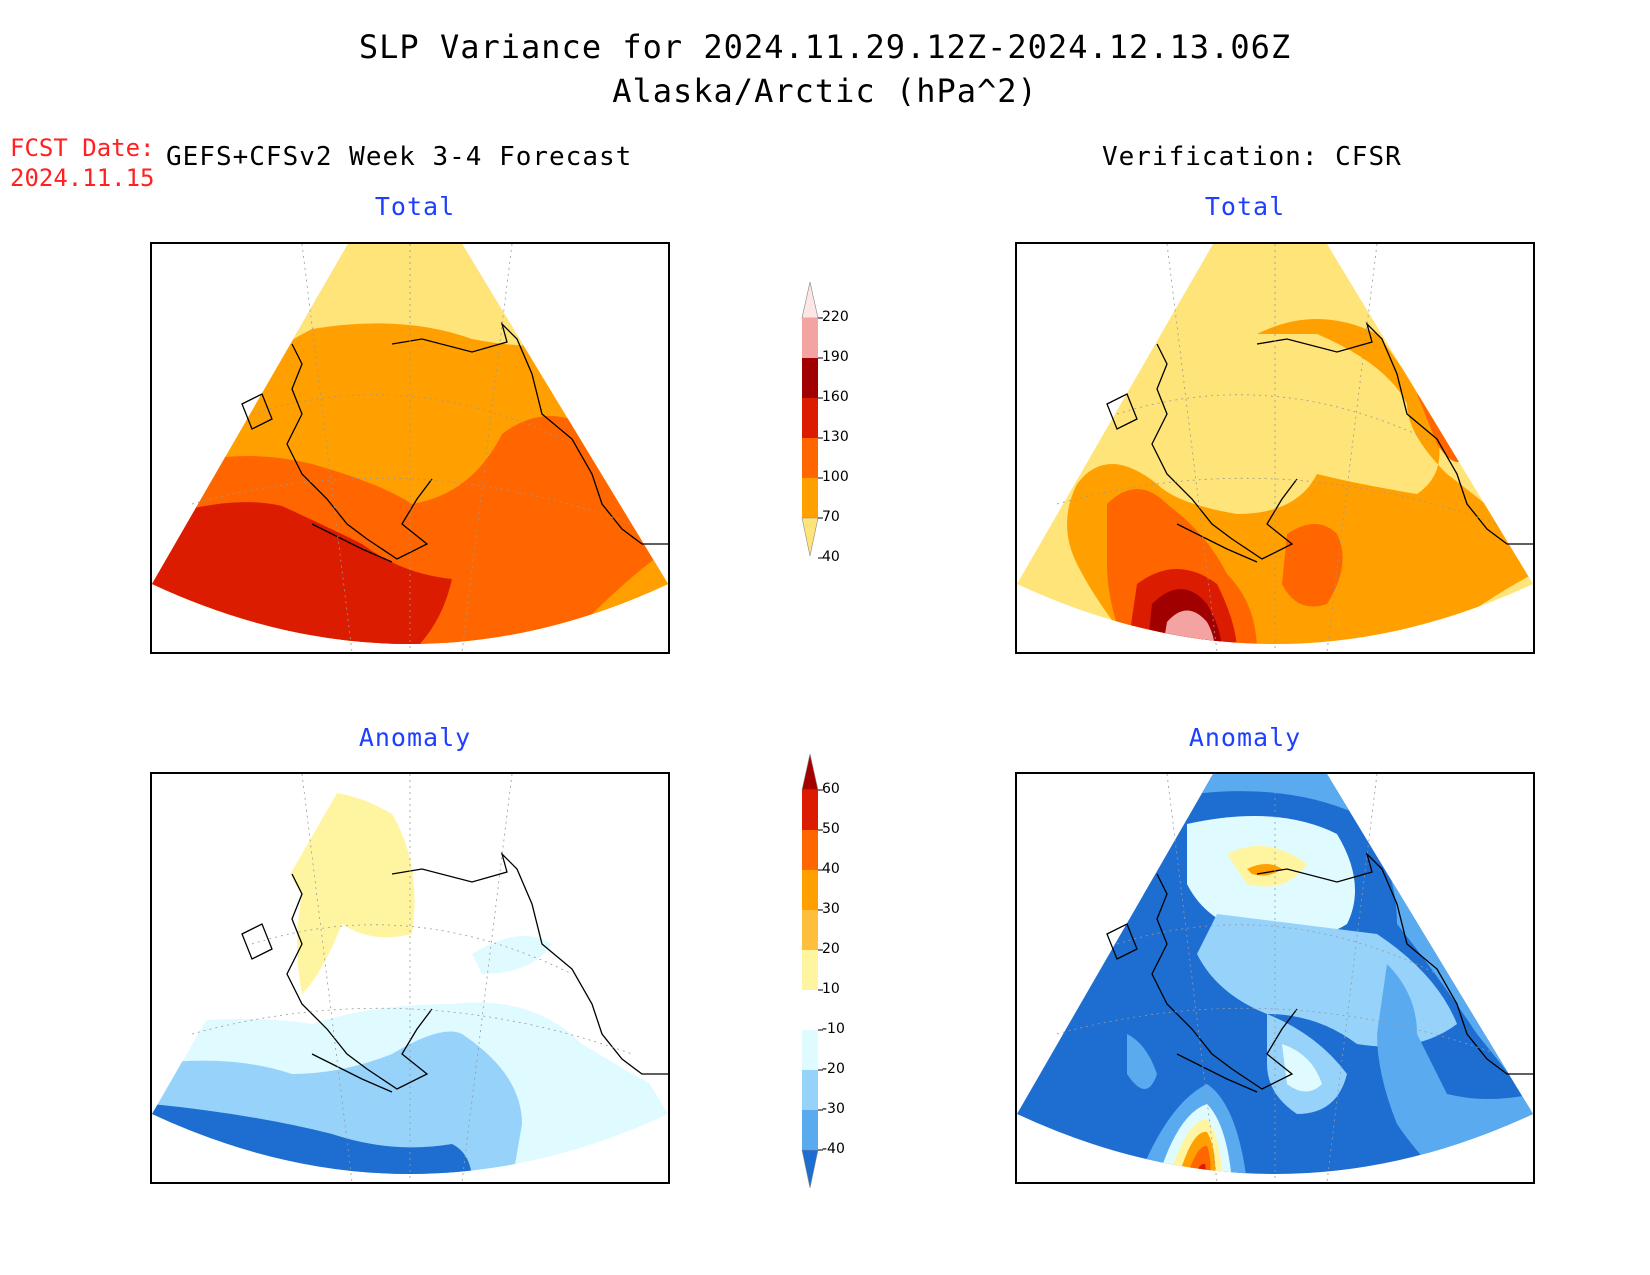 The height and width of the screenshot is (1275, 1650). I want to click on forecast-header: GEFS+CFSv2 Week 3-4 Forecast, so click(399, 157).